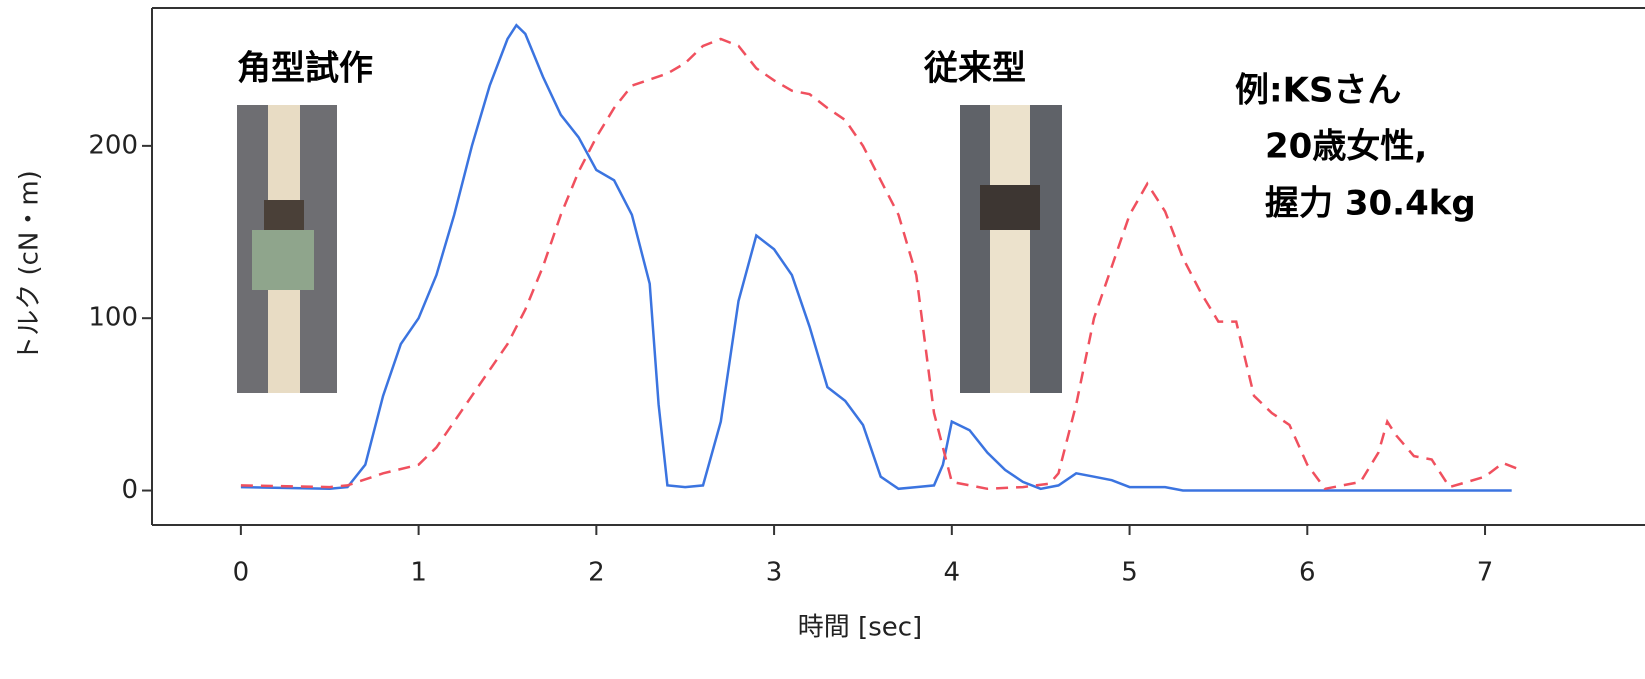 Image resolution: width=1645 pixels, height=679 pixels. Describe the element at coordinates (113, 145) in the screenshot. I see `y-tick-label: 200` at that location.